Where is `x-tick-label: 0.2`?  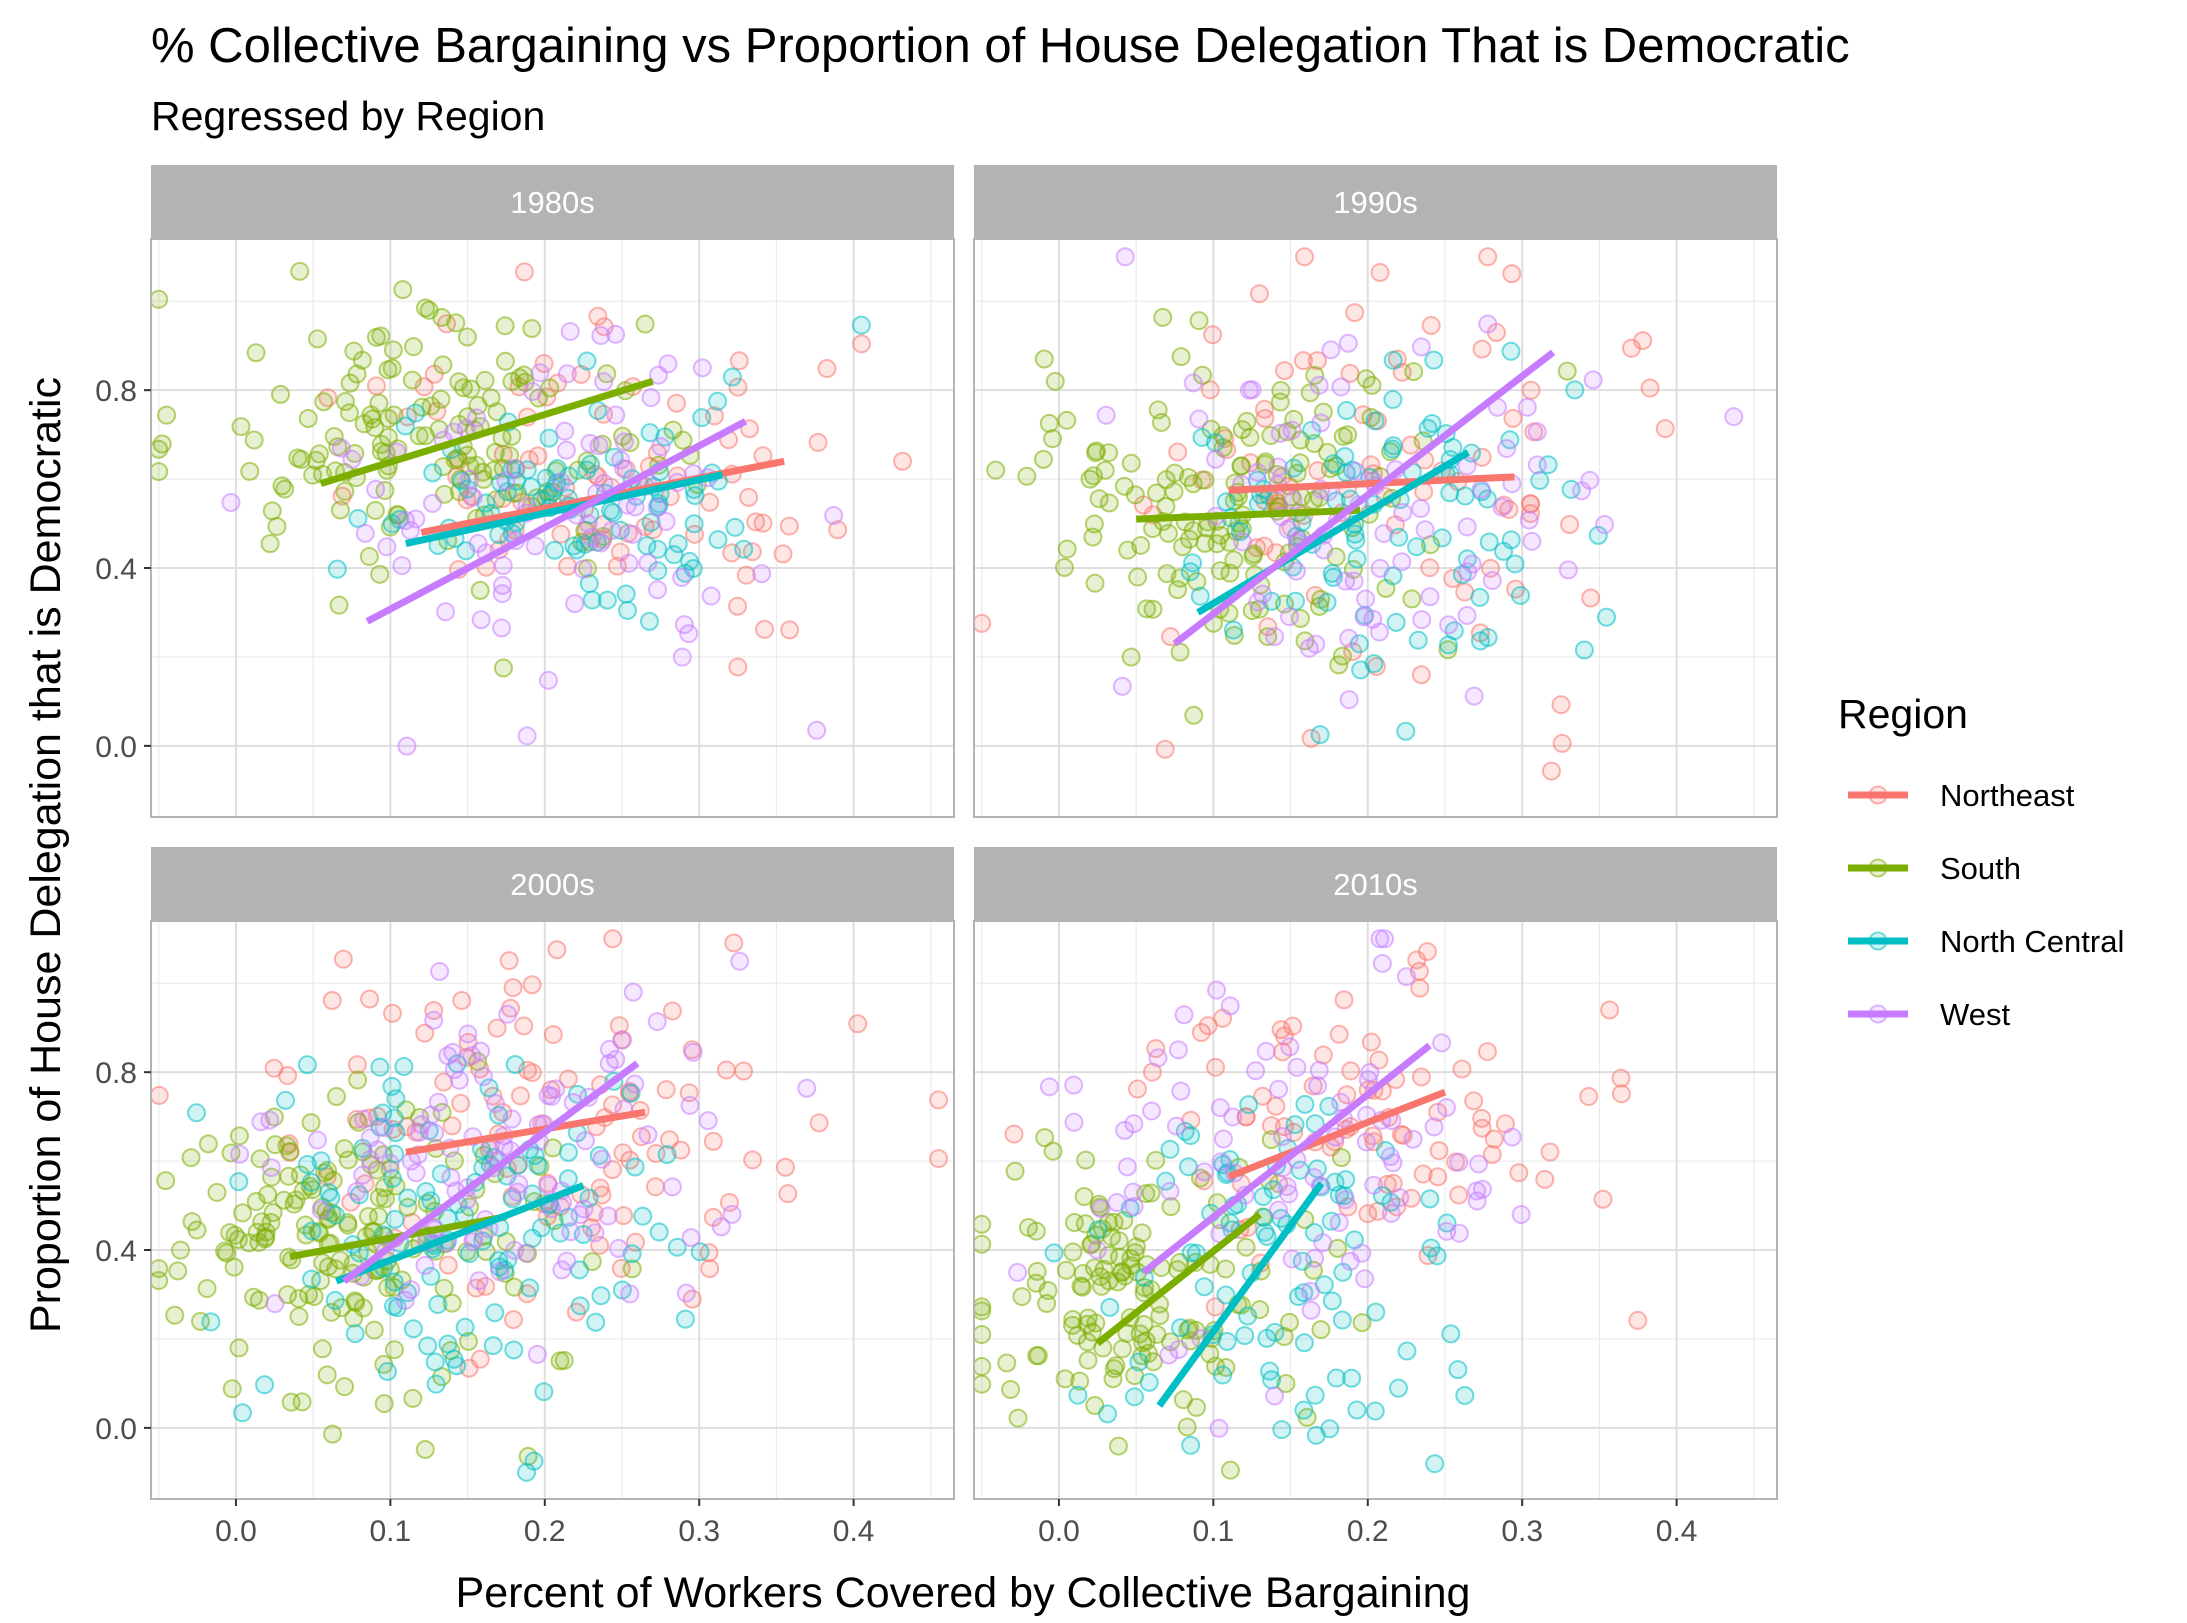 x-tick-label: 0.2 is located at coordinates (1368, 1531).